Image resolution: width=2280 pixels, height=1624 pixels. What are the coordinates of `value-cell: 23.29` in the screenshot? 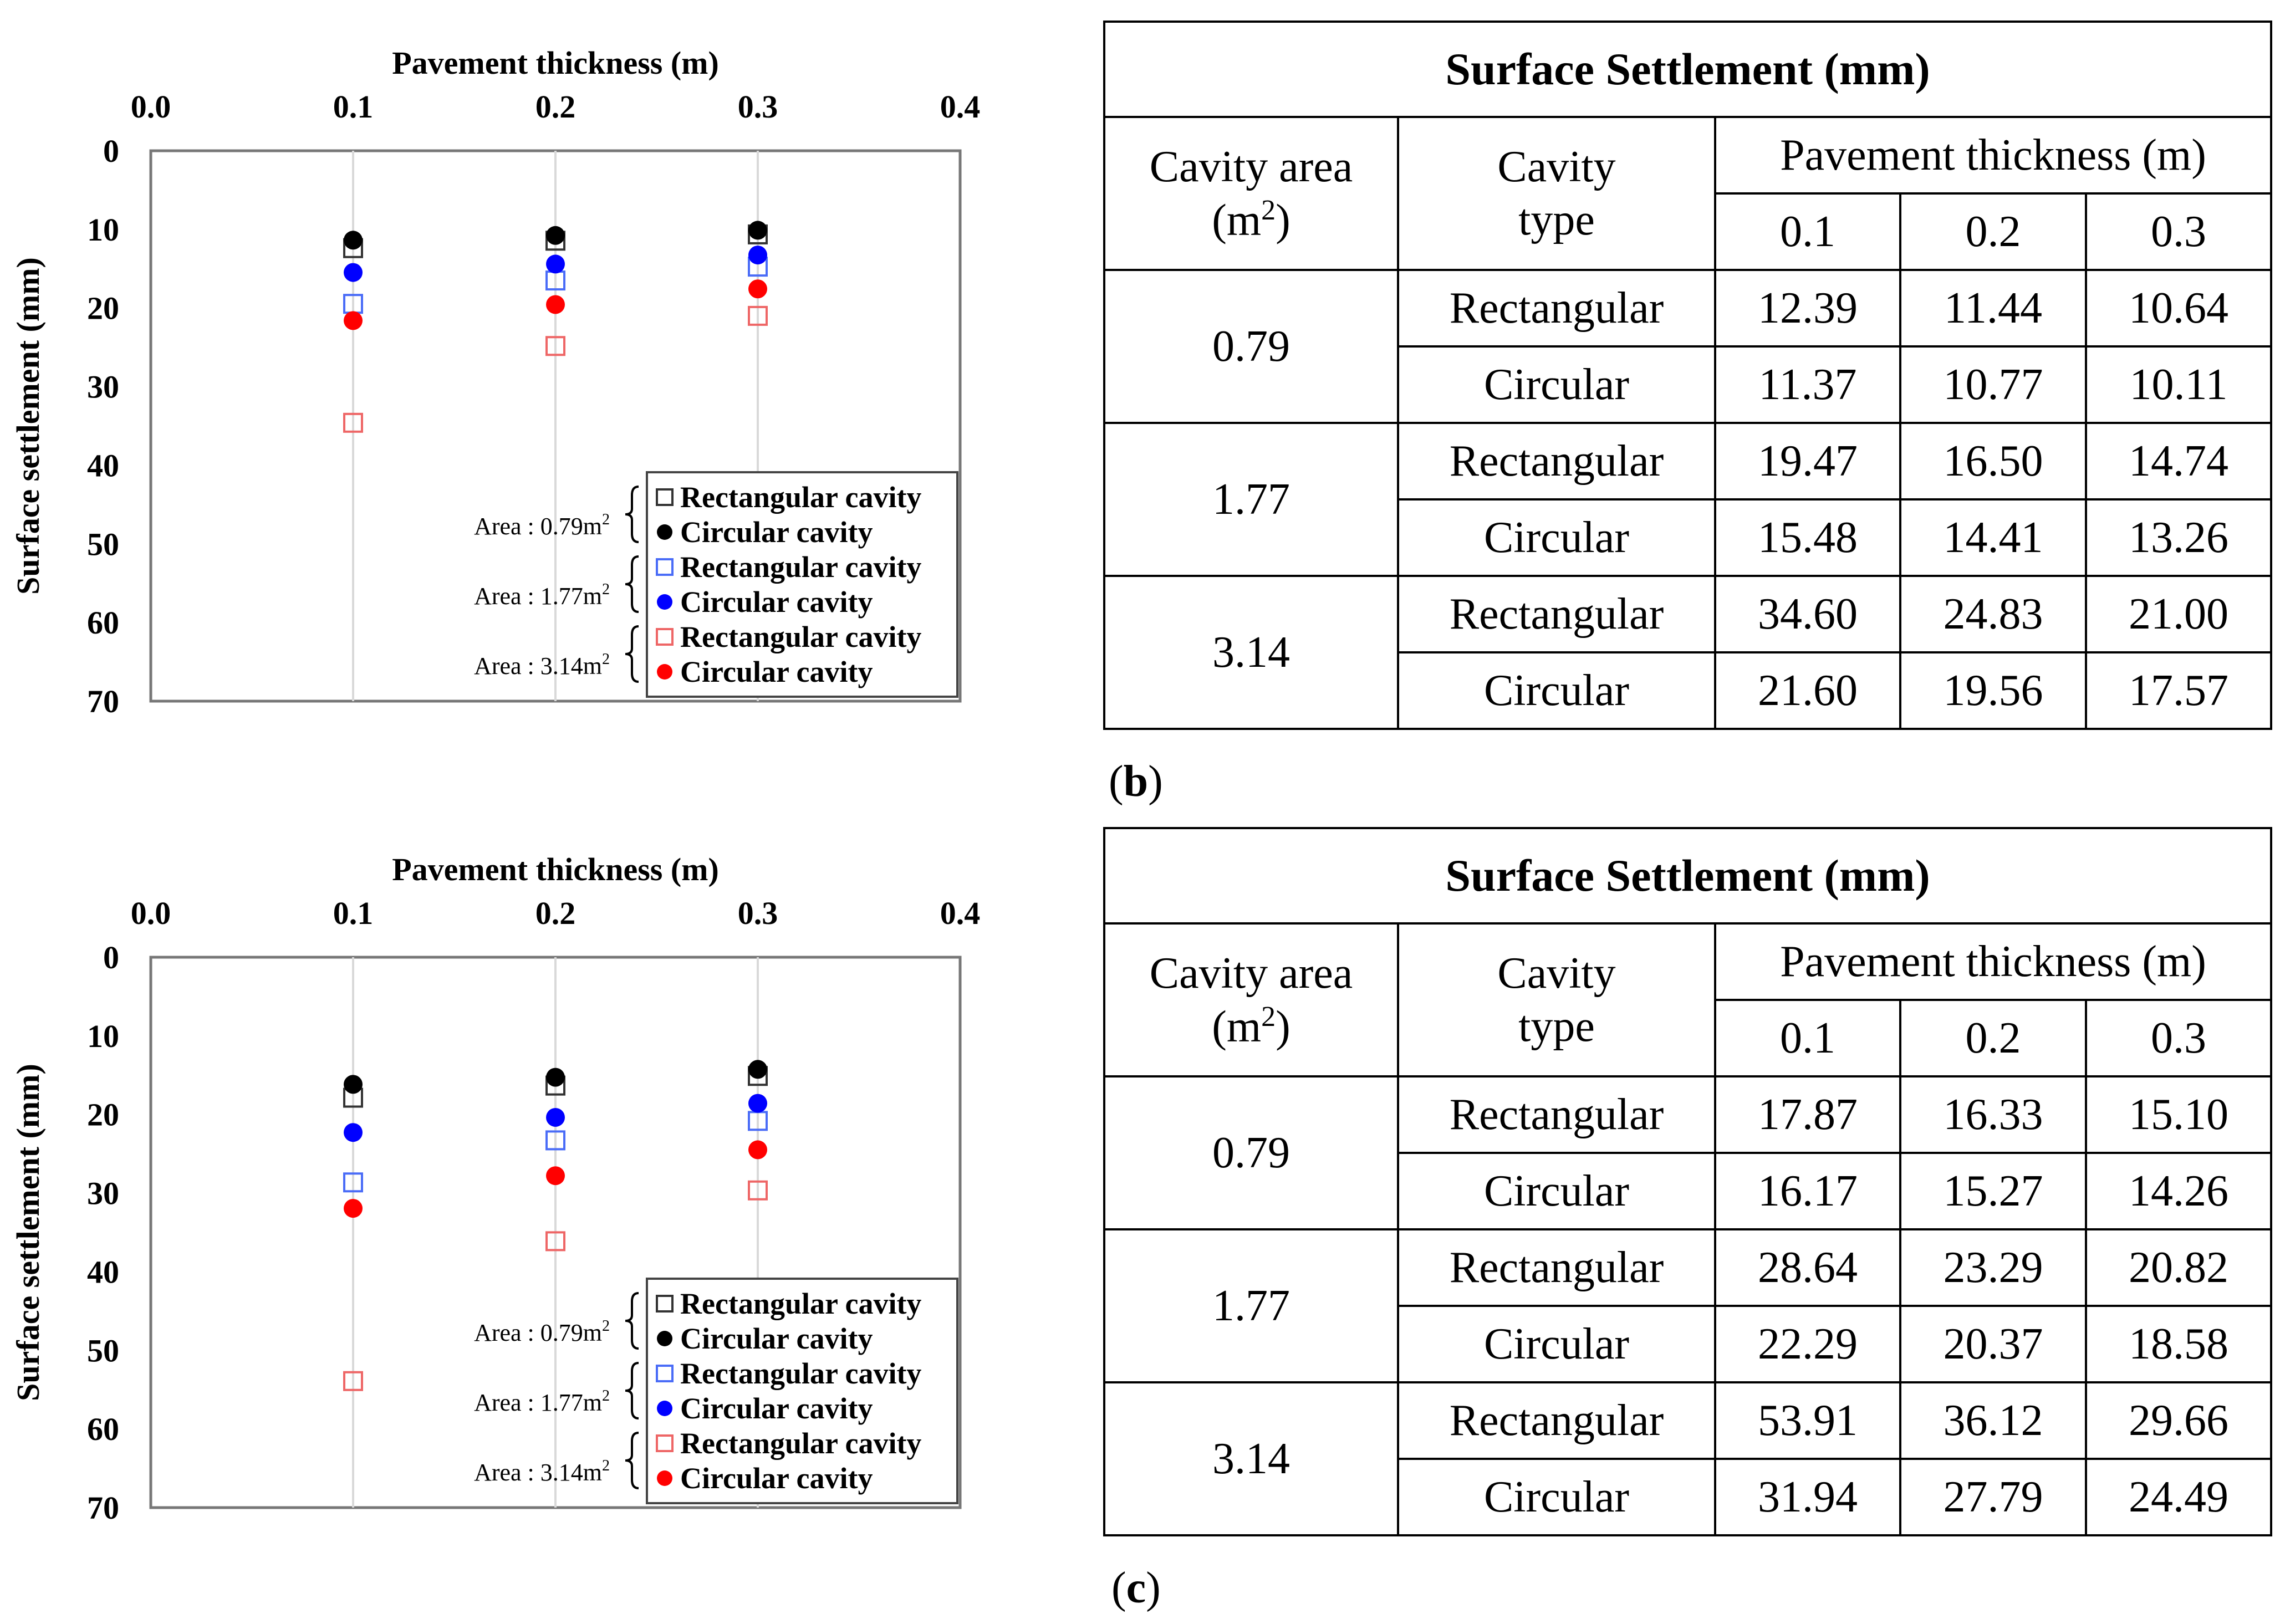 It's located at (1993, 1268).